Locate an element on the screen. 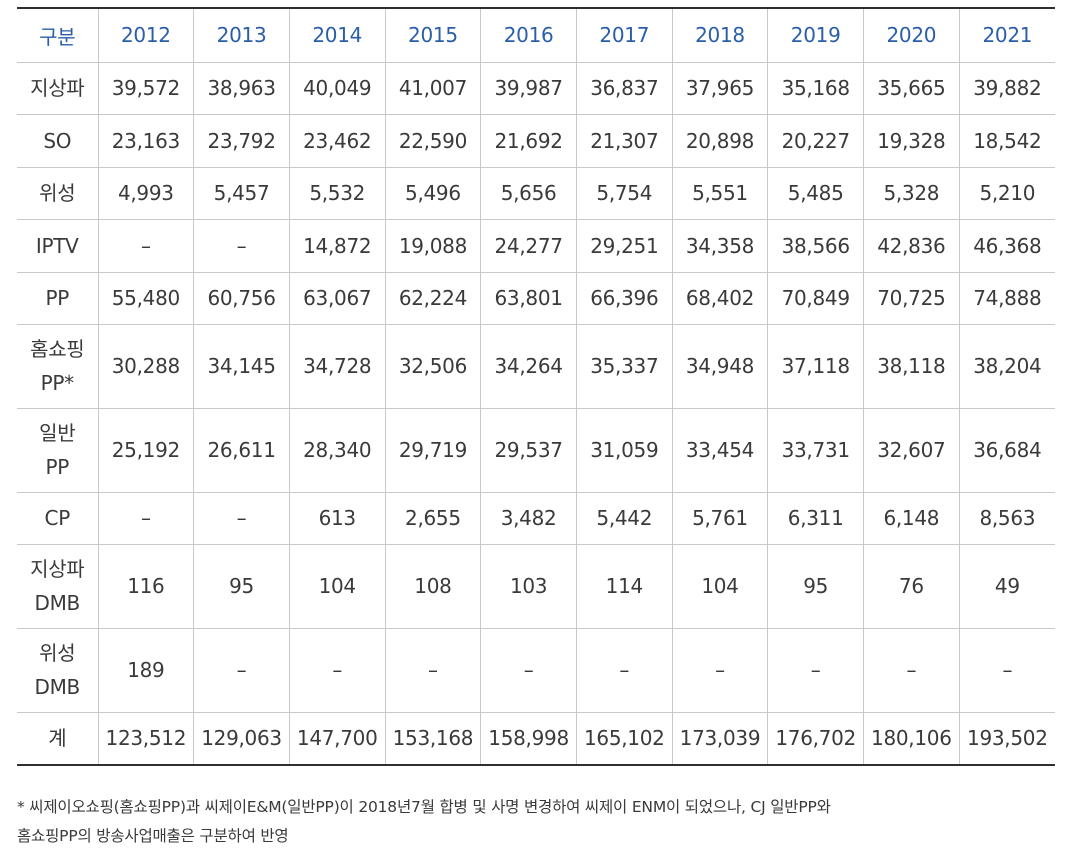 This screenshot has width=1070, height=851. table-cell: 41,007 is located at coordinates (432, 88).